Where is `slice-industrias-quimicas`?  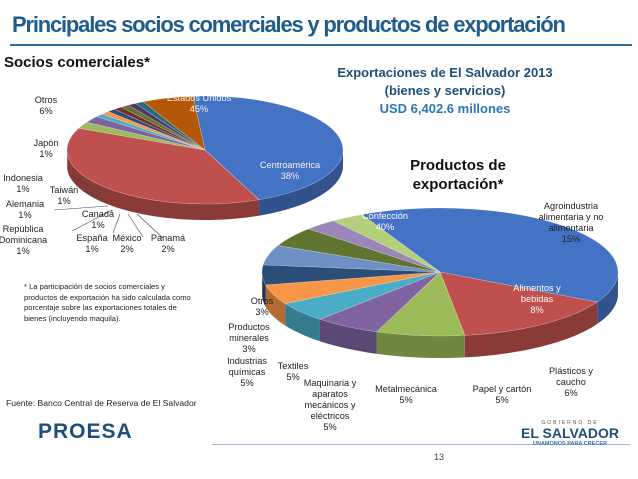
slice-industrias-quimicas is located at coordinates (359, 250).